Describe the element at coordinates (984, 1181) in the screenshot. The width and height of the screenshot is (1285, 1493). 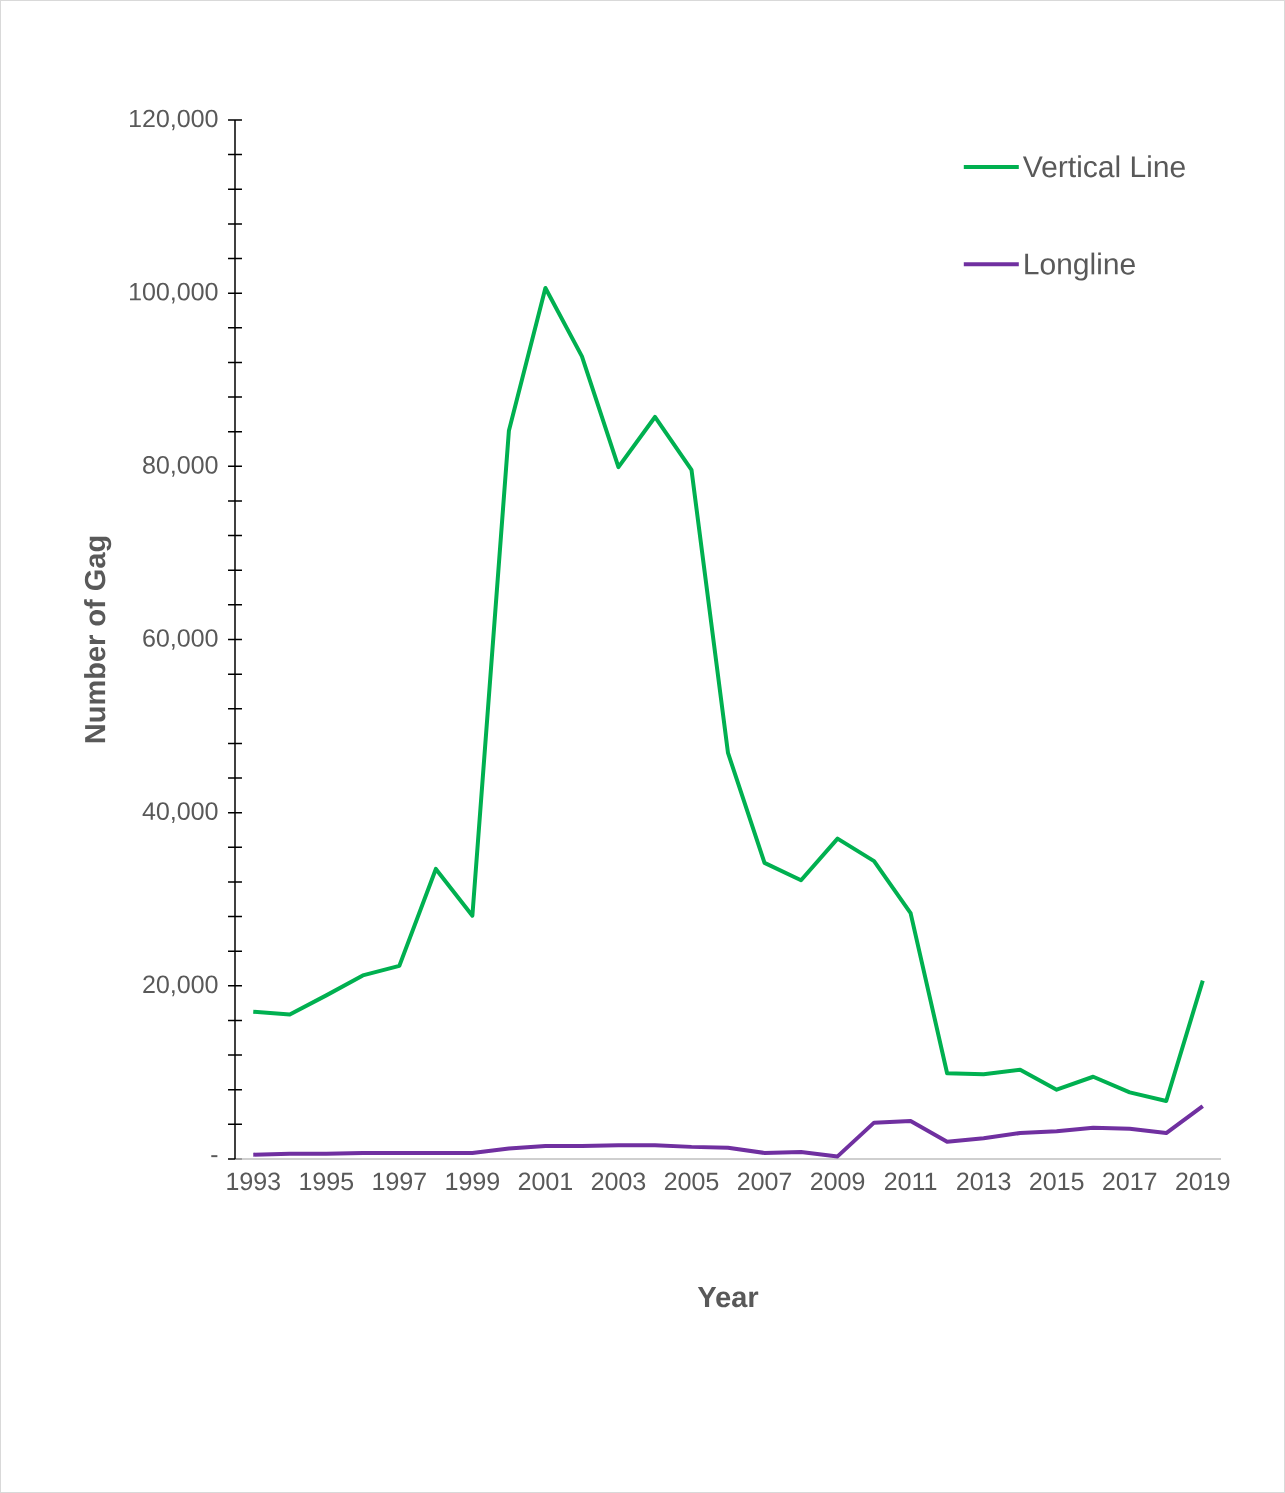
I see `x-tick-label: 2013` at that location.